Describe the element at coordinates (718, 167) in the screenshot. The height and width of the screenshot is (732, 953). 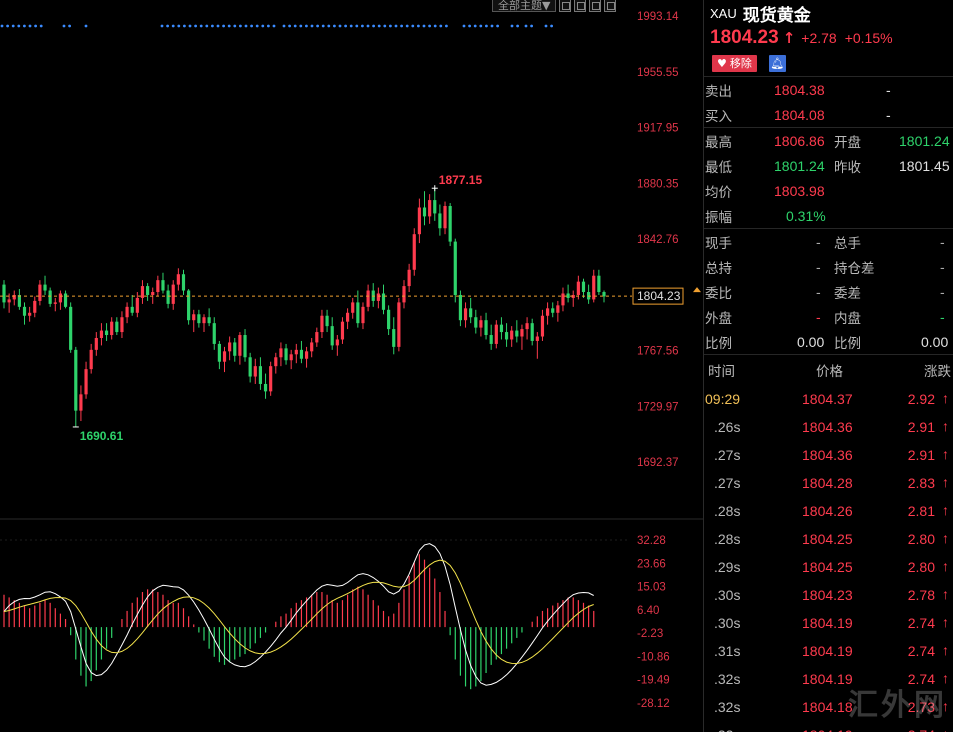
I see `low-label: 最低` at that location.